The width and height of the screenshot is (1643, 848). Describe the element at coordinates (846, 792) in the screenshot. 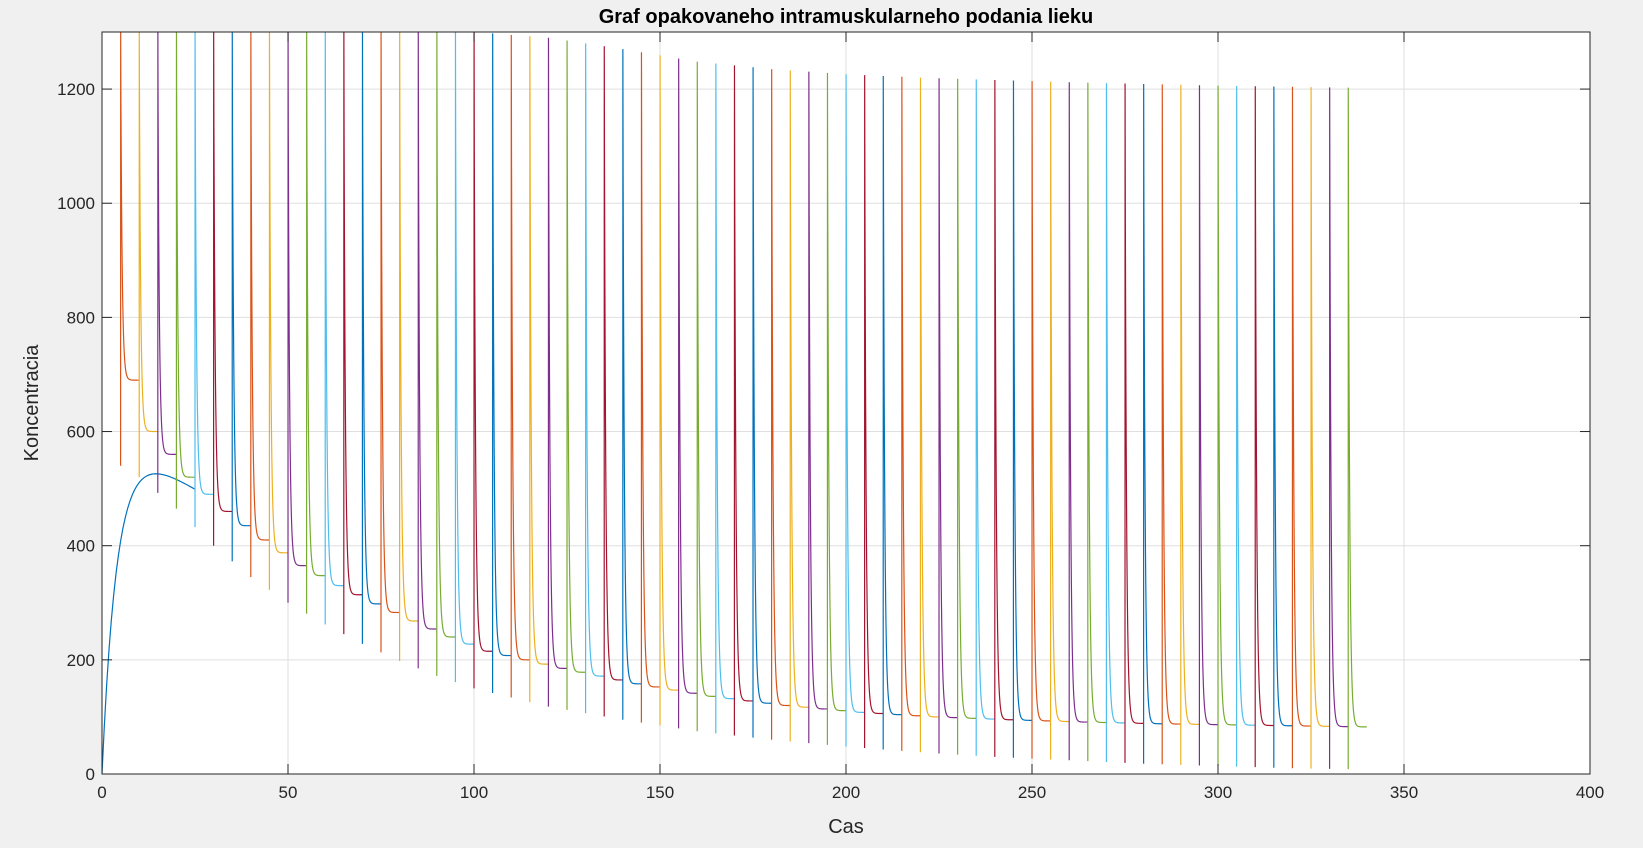

I see `x-tick-label: 200` at that location.